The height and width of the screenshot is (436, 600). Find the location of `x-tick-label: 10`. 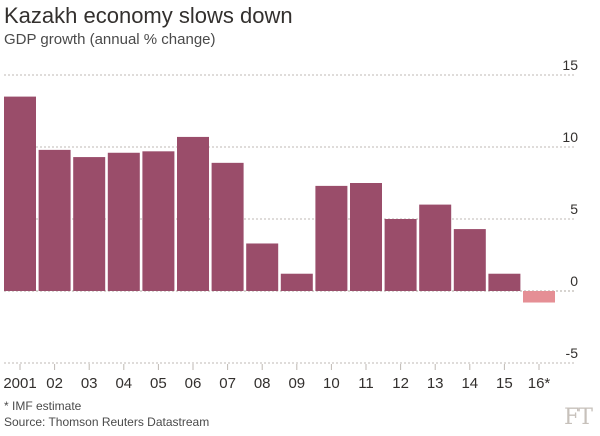

x-tick-label: 10 is located at coordinates (331, 383).